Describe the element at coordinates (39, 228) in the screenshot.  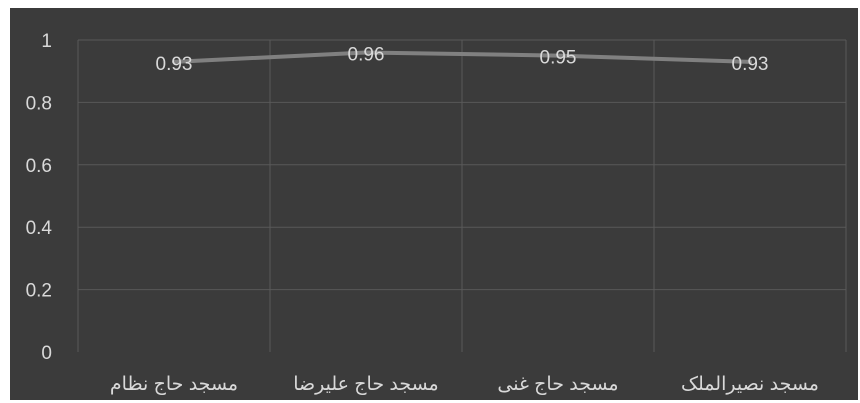
I see `y-tick-label: 0.4` at that location.